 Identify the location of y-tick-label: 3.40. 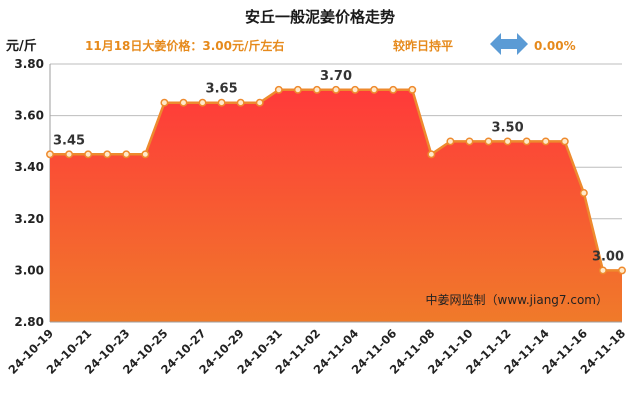
(29, 167).